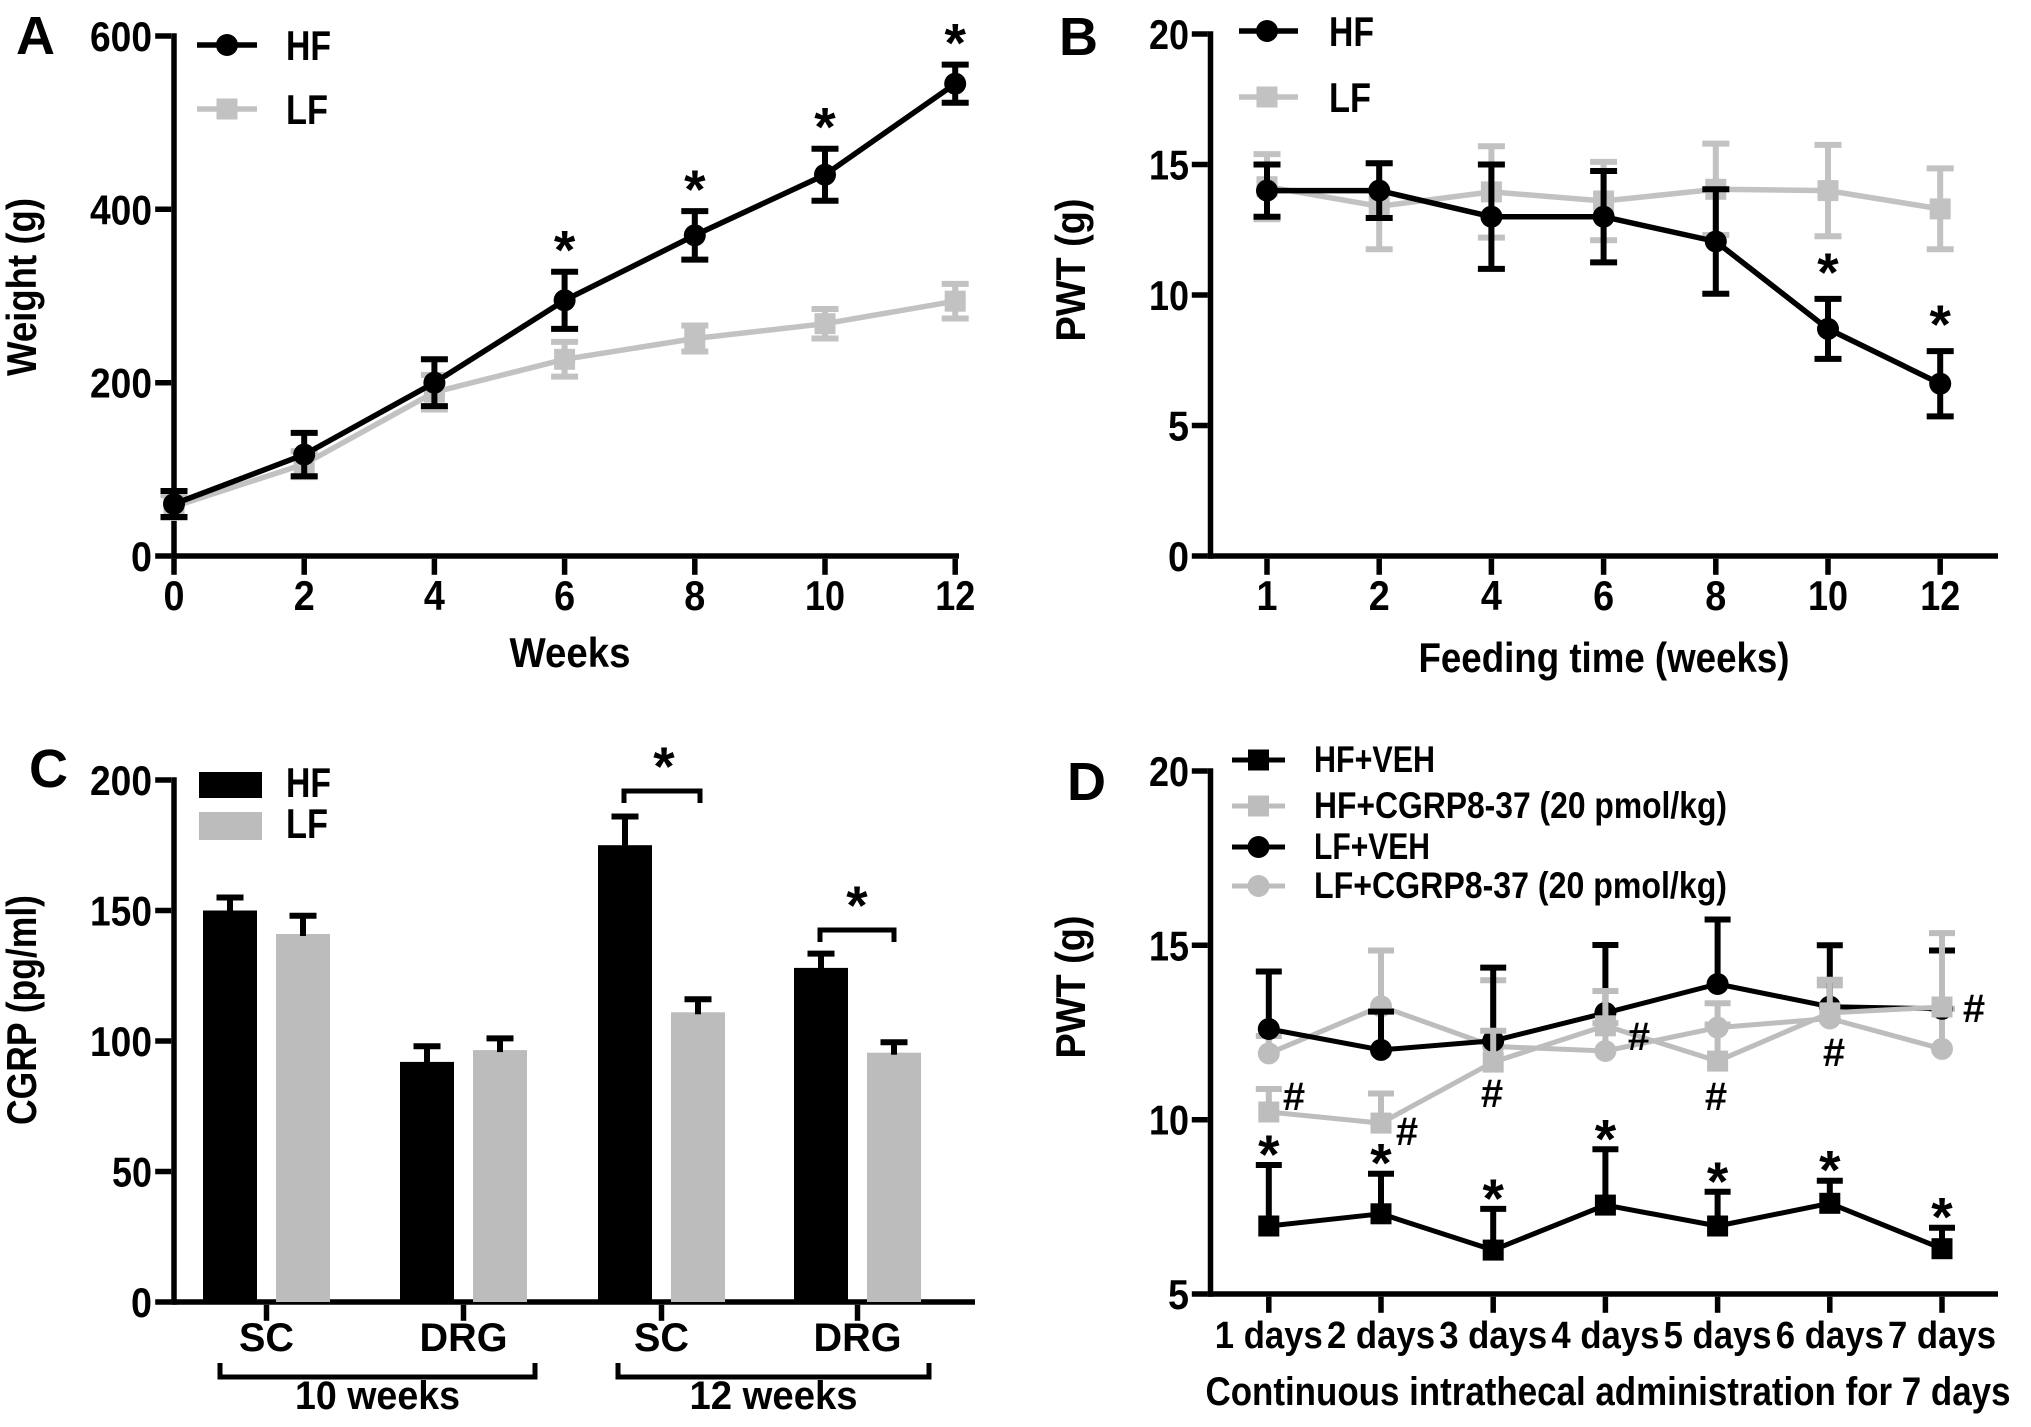 The height and width of the screenshot is (1427, 2031). Describe the element at coordinates (1269, 1336) in the screenshot. I see `svg-text: 1 days` at that location.